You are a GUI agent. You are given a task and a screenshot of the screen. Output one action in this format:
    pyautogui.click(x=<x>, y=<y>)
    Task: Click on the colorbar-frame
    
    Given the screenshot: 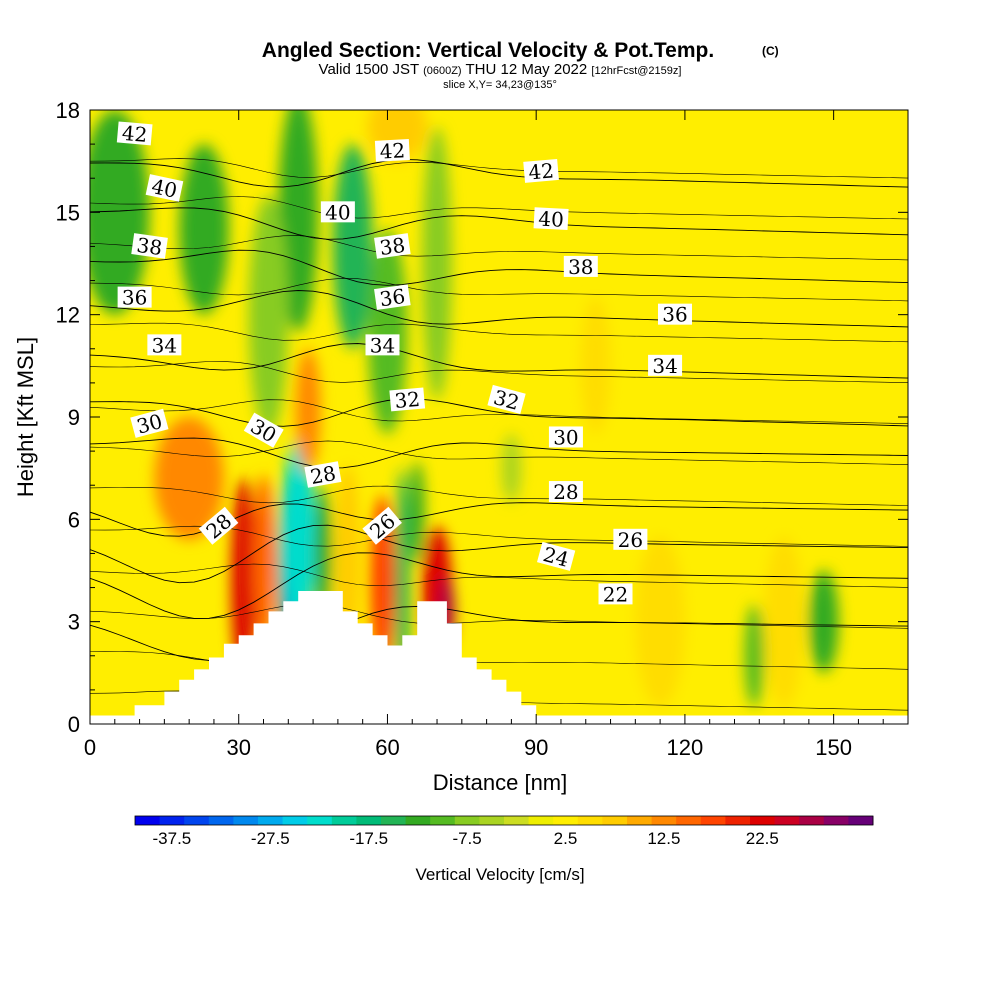 What is the action you would take?
    pyautogui.click(x=504, y=820)
    